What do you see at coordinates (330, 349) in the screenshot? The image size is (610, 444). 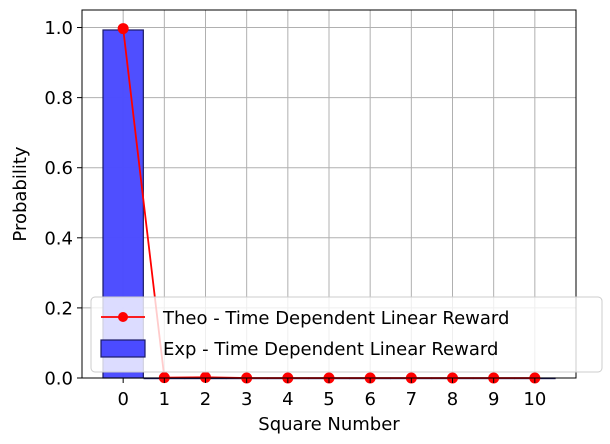 I see `legend-entry-exp: Exp - Time Dependent Linear Reward` at bounding box center [330, 349].